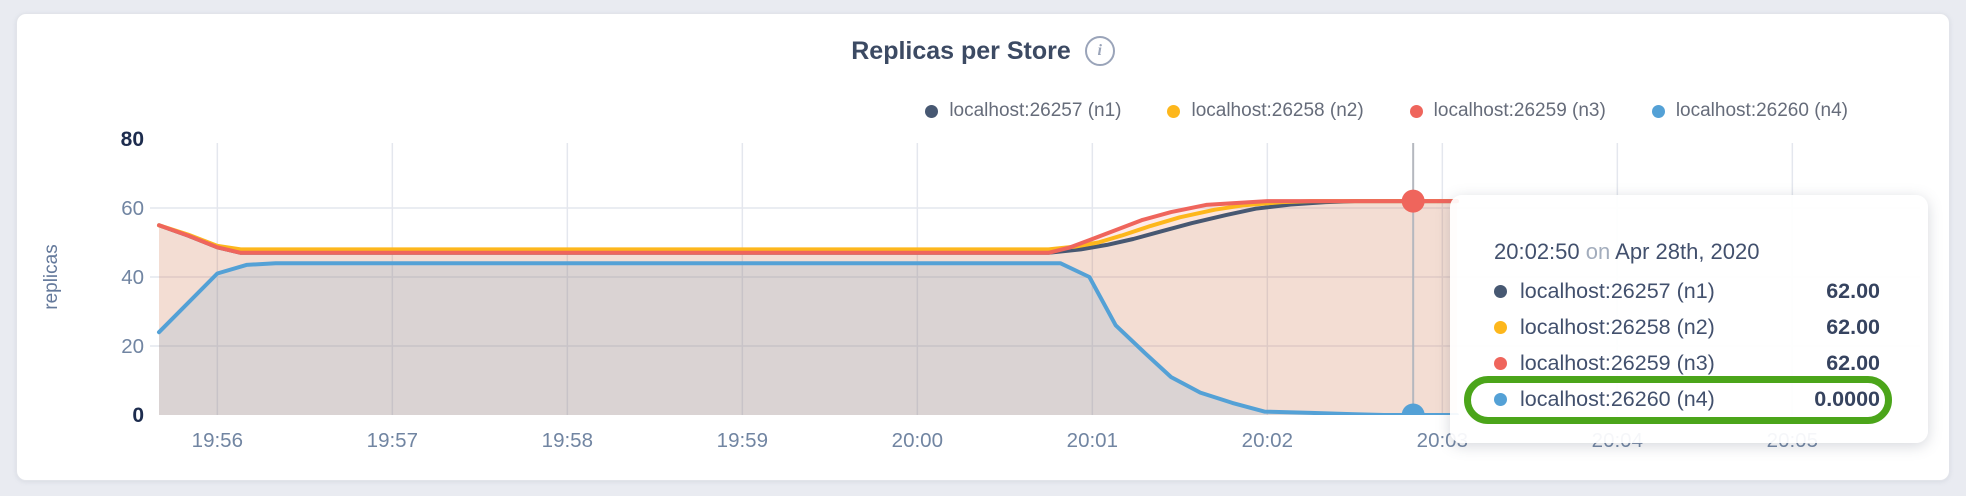 The image size is (1966, 496). Describe the element at coordinates (132, 208) in the screenshot. I see `svg-text: 60` at that location.